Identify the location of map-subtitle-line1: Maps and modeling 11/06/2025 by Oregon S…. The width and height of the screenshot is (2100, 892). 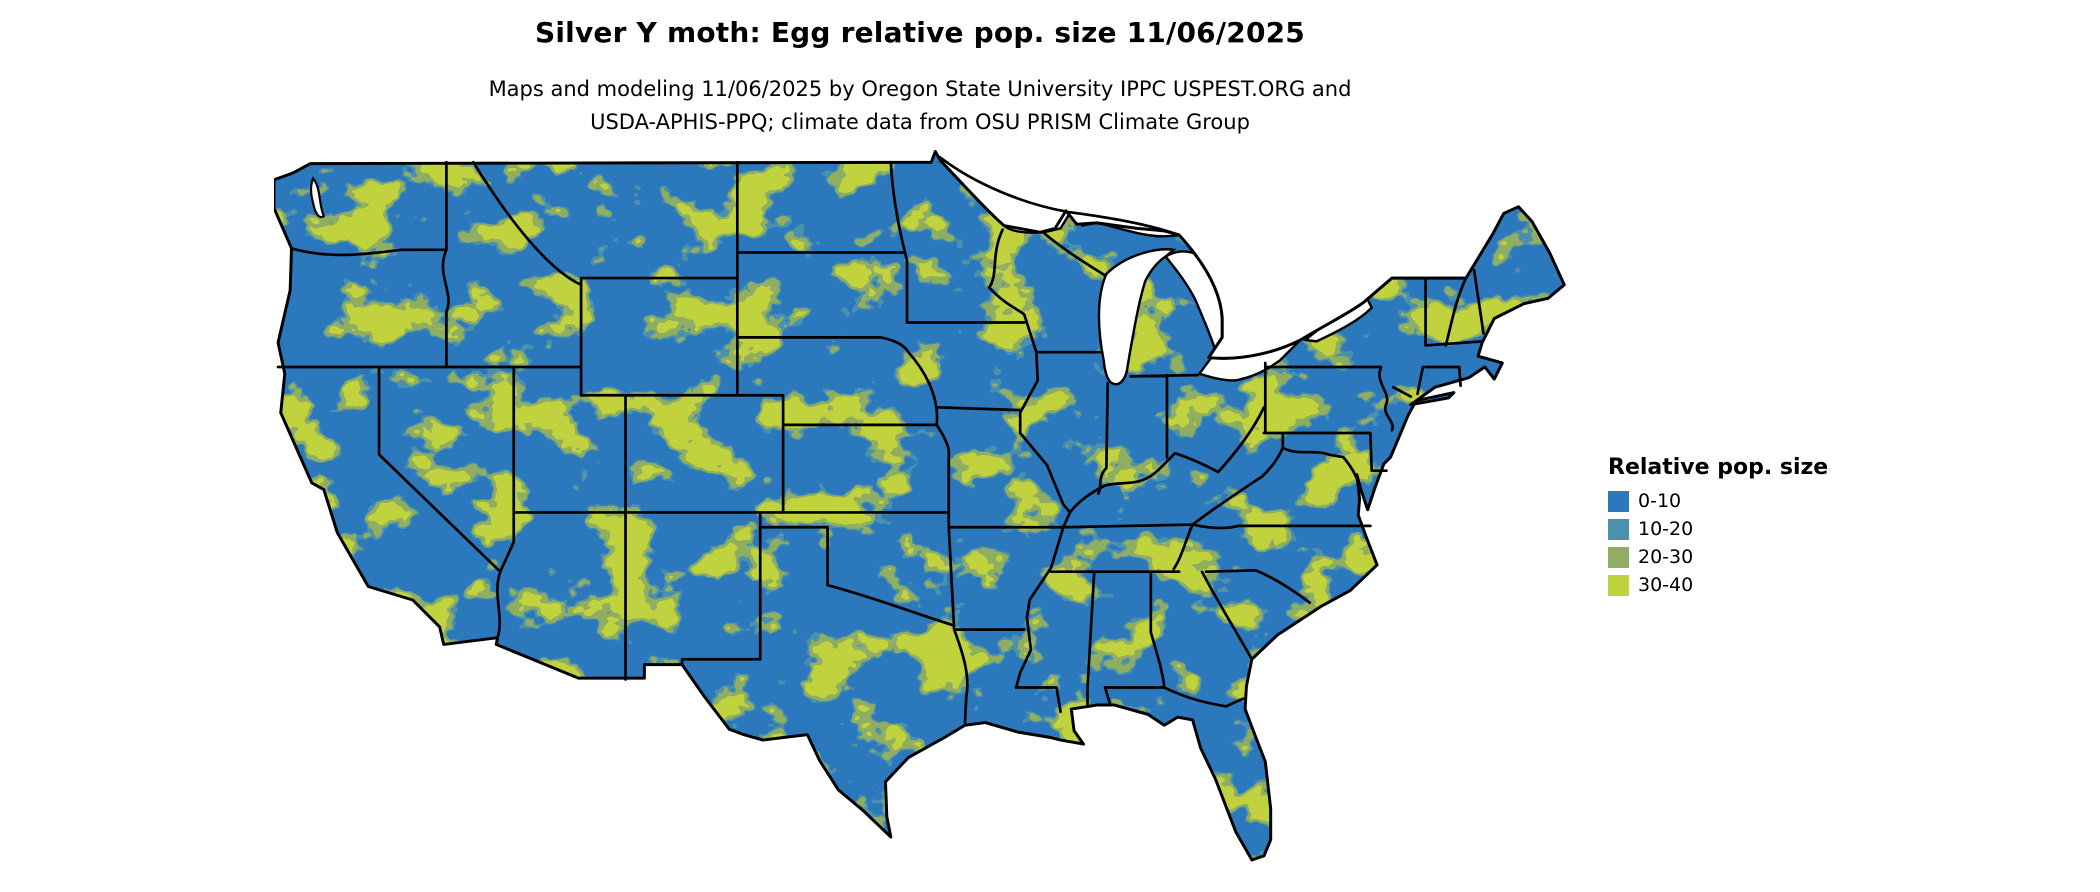
(920, 89).